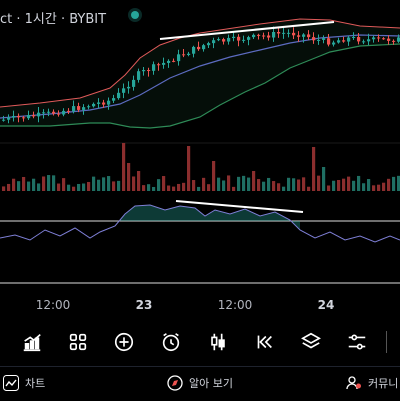  Describe the element at coordinates (78, 342) in the screenshot. I see `grid-layout-icon` at that location.